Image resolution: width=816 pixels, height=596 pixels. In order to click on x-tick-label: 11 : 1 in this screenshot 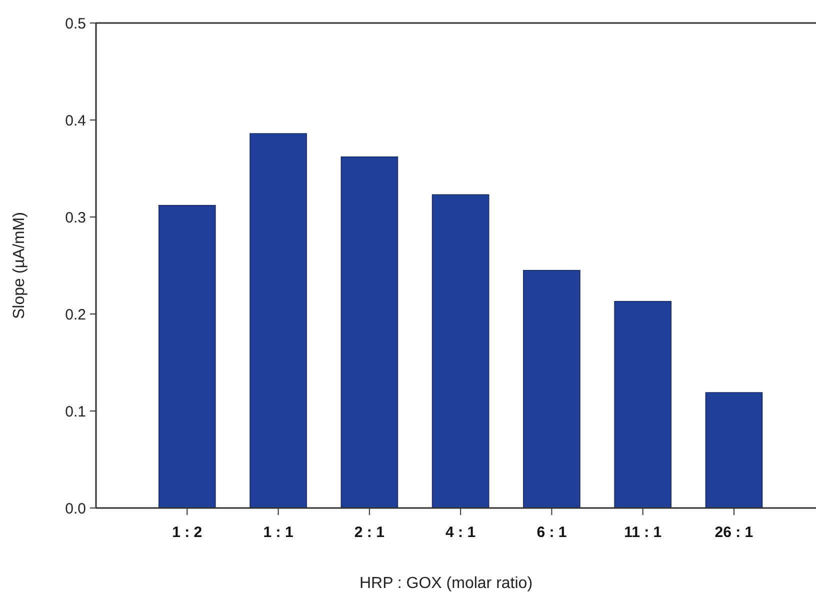, I will do `click(643, 532)`.